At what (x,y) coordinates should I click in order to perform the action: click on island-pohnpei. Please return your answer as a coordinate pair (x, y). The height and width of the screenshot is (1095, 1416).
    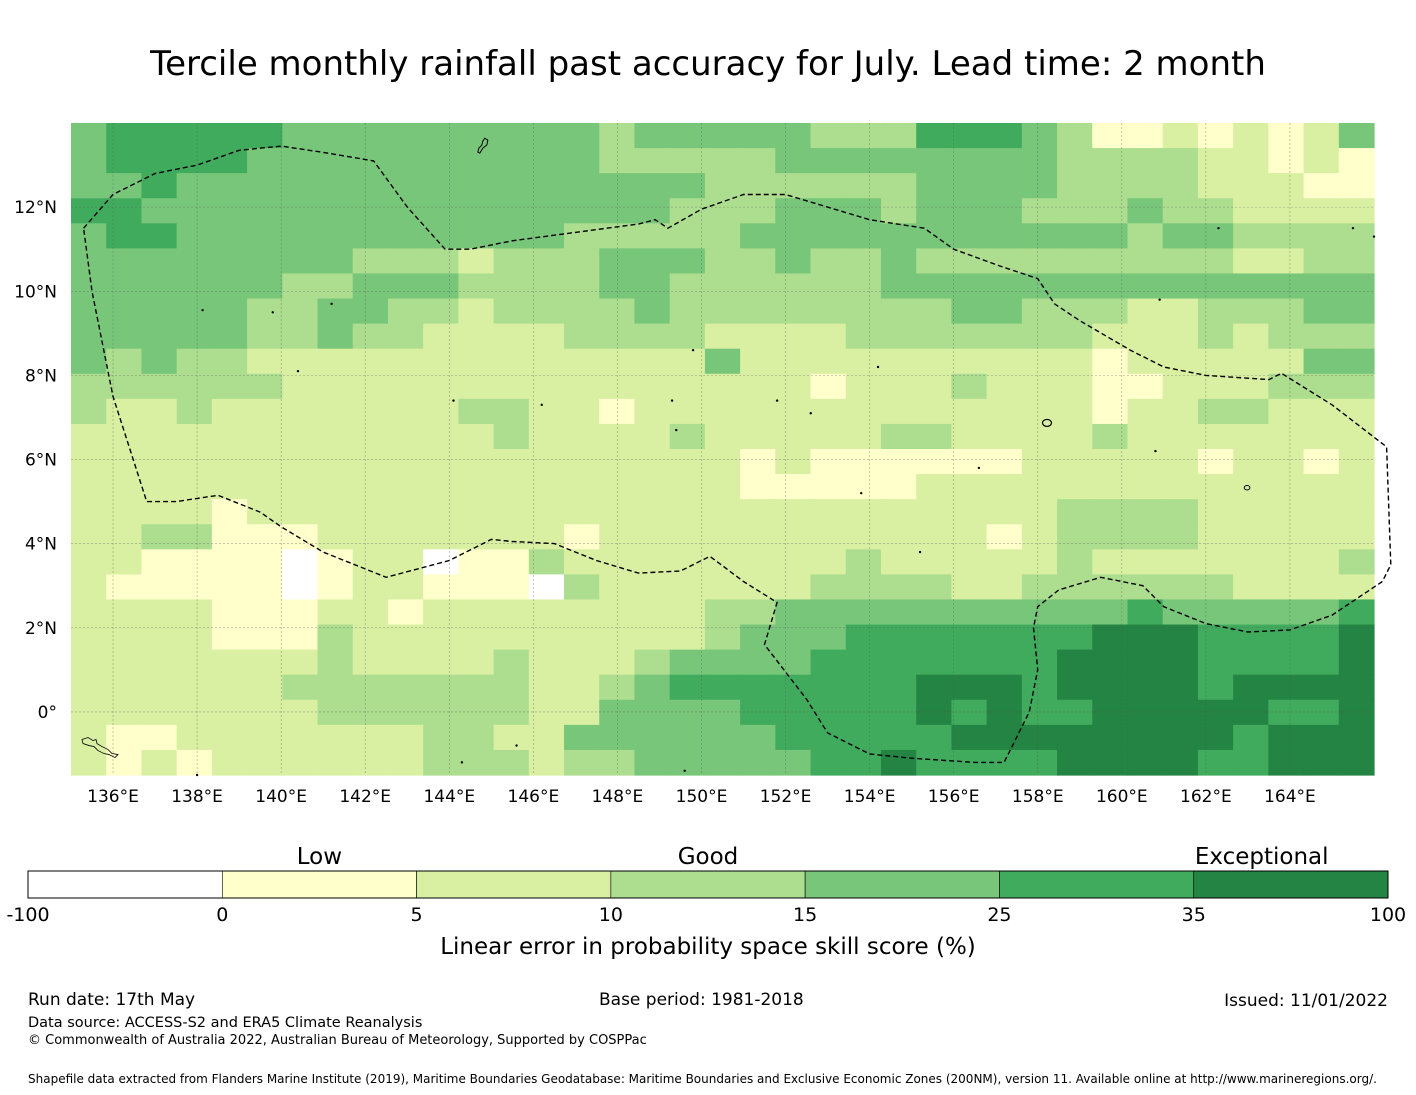
    Looking at the image, I should click on (1047, 423).